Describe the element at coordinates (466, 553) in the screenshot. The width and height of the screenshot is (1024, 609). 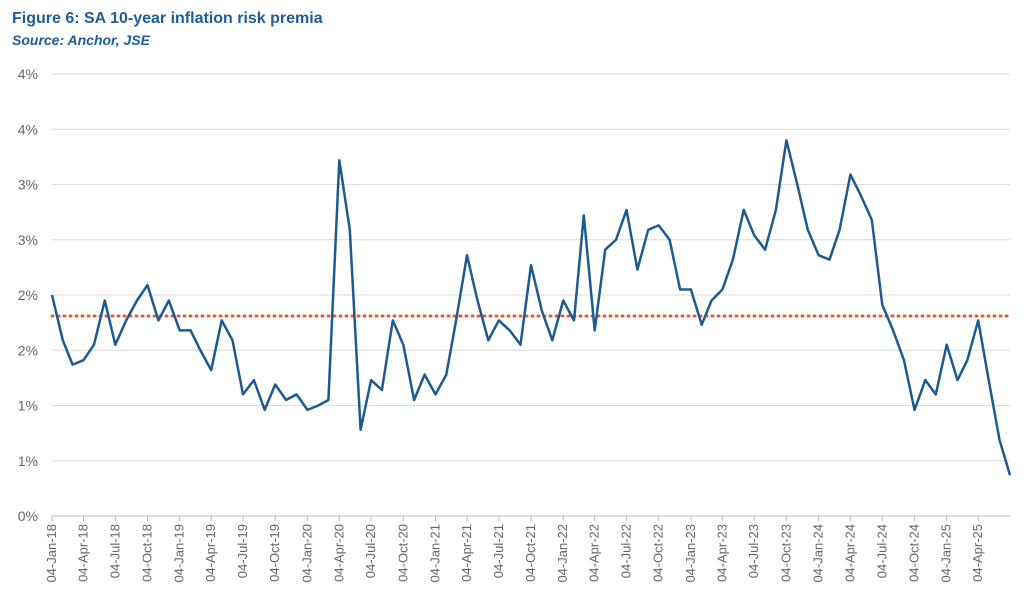
I see `x-tick-label: 04-Apr-21` at that location.